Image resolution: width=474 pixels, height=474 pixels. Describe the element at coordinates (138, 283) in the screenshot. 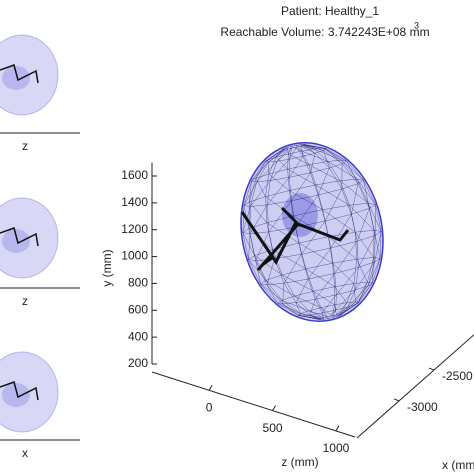

I see `y-tick-label: 800` at that location.